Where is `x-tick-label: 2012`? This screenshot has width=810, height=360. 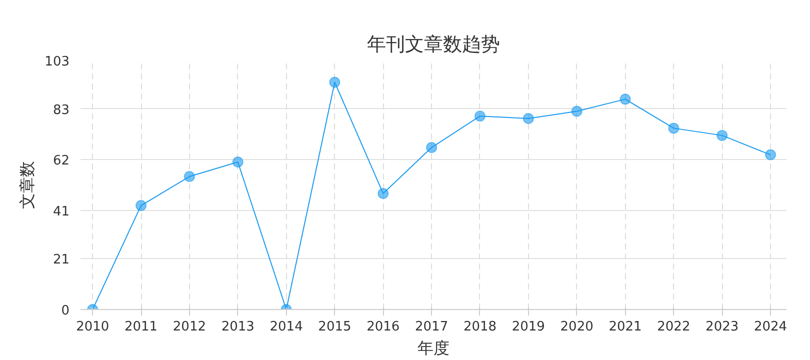 x-tick-label: 2012 is located at coordinates (189, 327).